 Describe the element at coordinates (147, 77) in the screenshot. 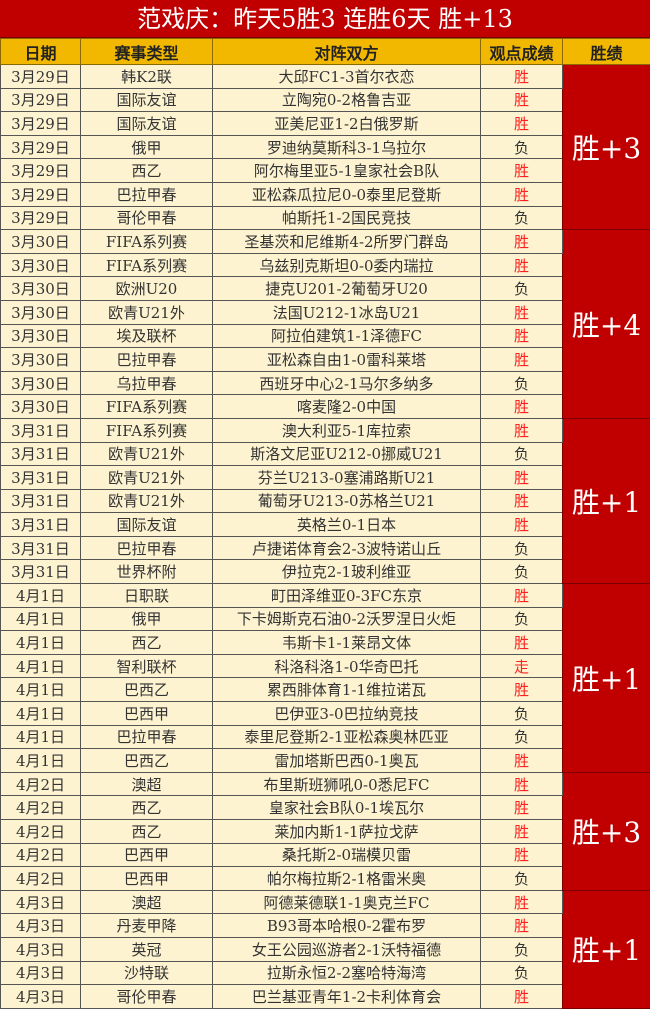

I see `competition-cell: 韩K2联` at that location.